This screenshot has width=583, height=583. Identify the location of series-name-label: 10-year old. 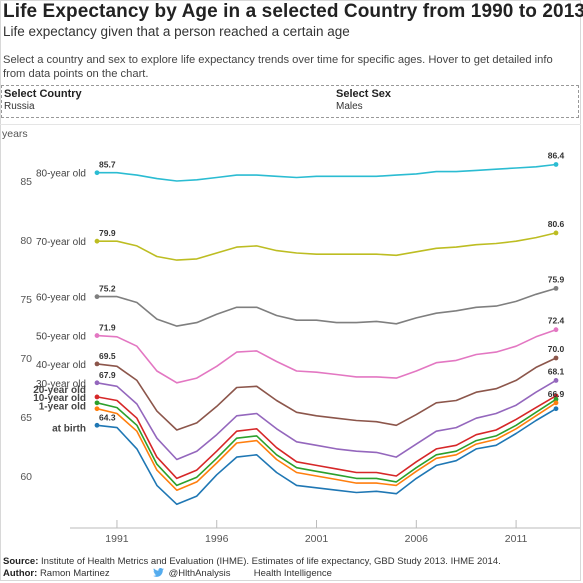
(59, 398).